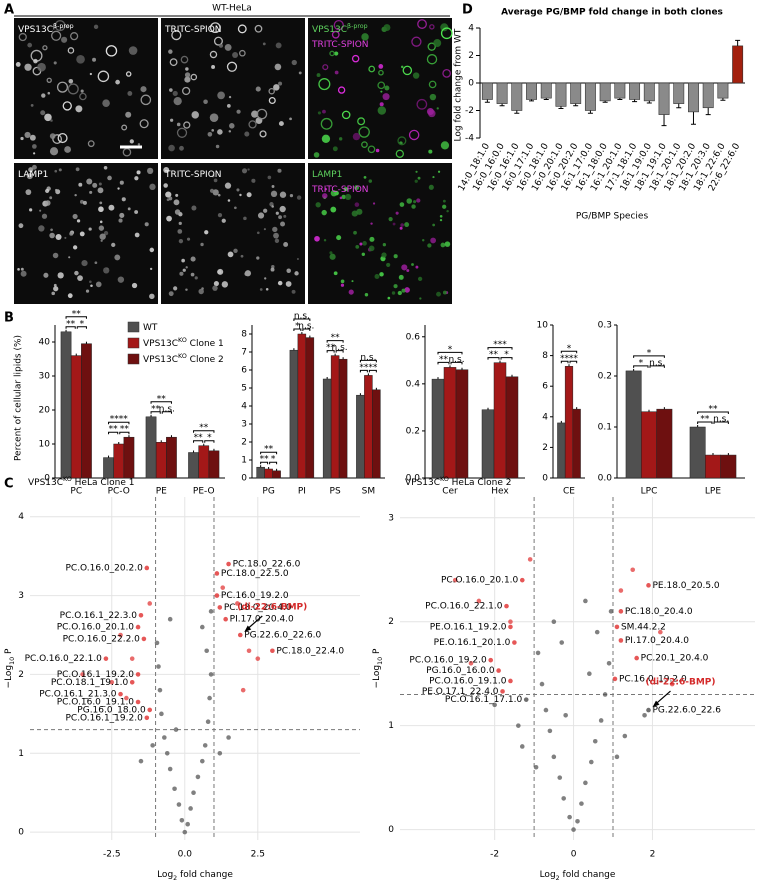 The height and width of the screenshot is (884, 763). What do you see at coordinates (545, 448) in the screenshot?
I see `y-tick-label: 2` at bounding box center [545, 448].